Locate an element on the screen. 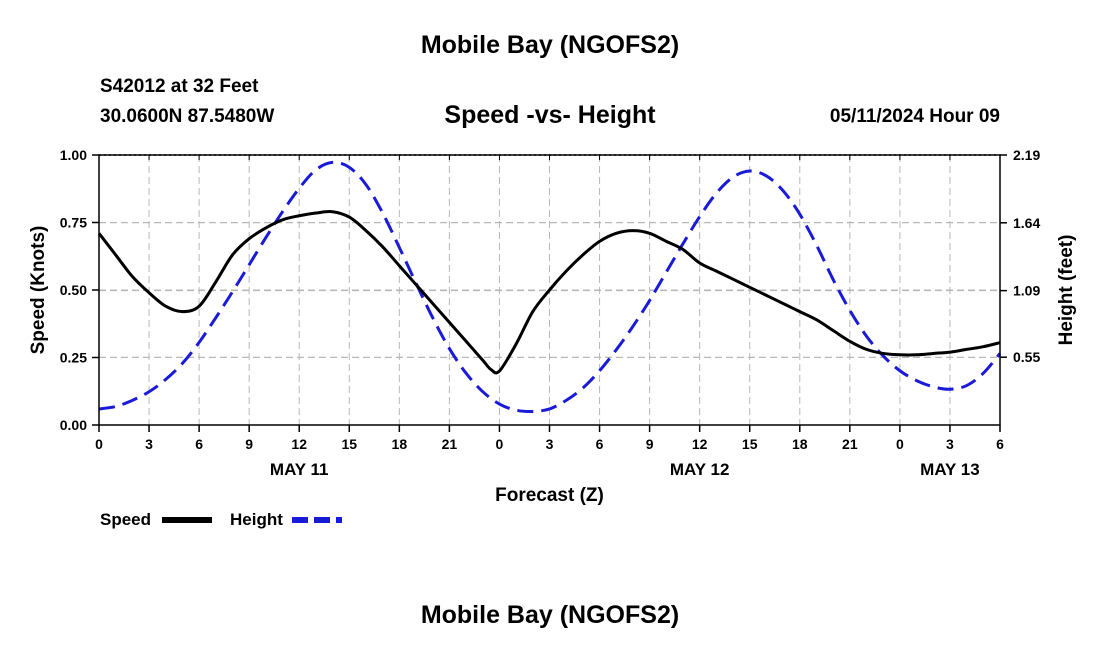 Image resolution: width=1100 pixels, height=650 pixels. y-tick-label: 0.25 is located at coordinates (73, 358).